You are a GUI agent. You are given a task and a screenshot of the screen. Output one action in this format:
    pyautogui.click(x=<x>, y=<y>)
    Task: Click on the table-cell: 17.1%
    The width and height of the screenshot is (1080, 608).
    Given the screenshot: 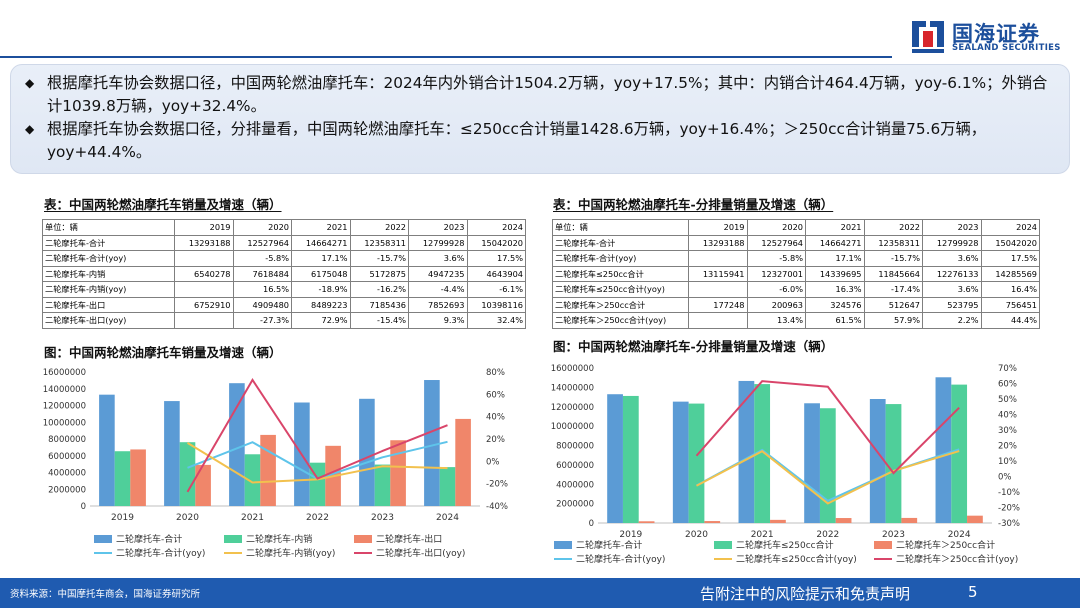 What is the action you would take?
    pyautogui.click(x=321, y=258)
    